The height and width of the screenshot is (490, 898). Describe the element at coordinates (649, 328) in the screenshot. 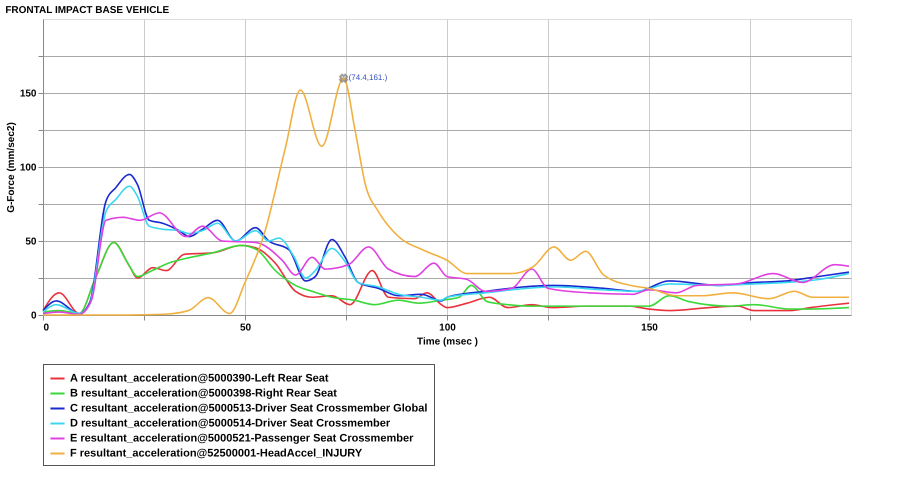

I see `x-tick-label: 150` at that location.